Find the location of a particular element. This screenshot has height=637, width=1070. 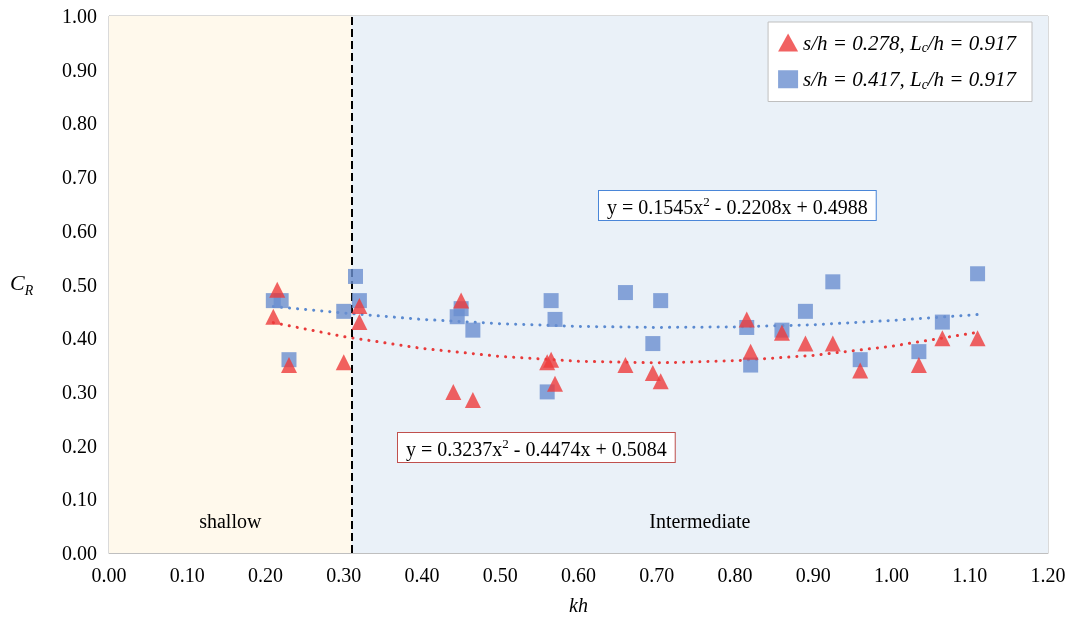

x-tick-label: 0.40 is located at coordinates (422, 575).